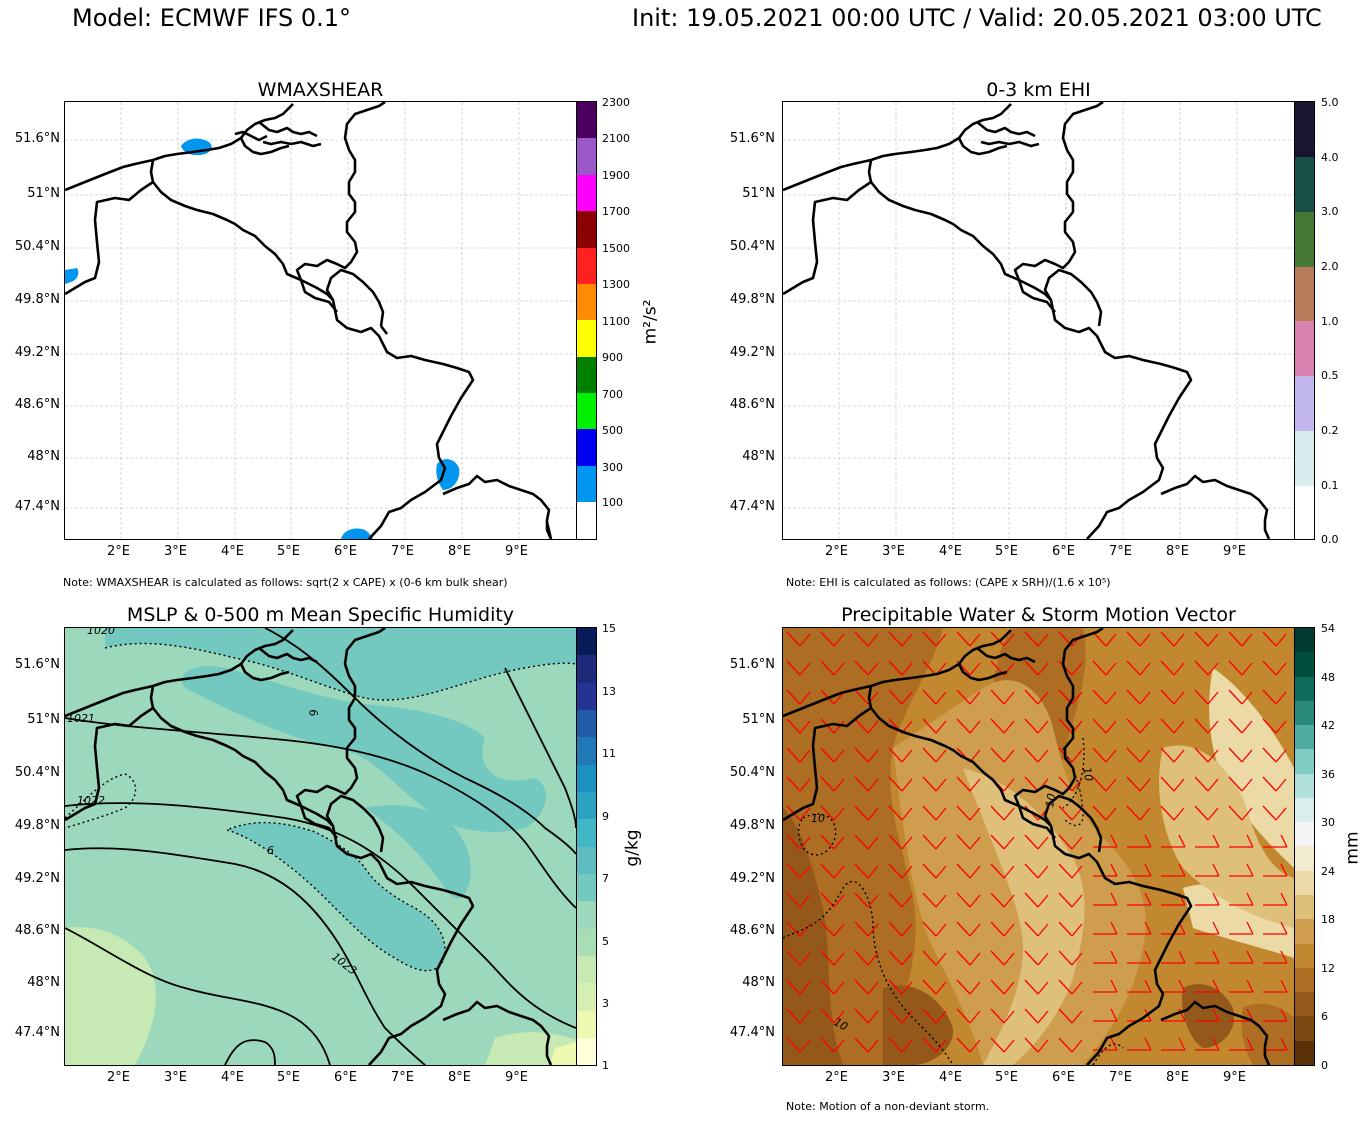 This screenshot has width=1367, height=1121. Describe the element at coordinates (1328, 968) in the screenshot. I see `cb-tick: 12` at that location.